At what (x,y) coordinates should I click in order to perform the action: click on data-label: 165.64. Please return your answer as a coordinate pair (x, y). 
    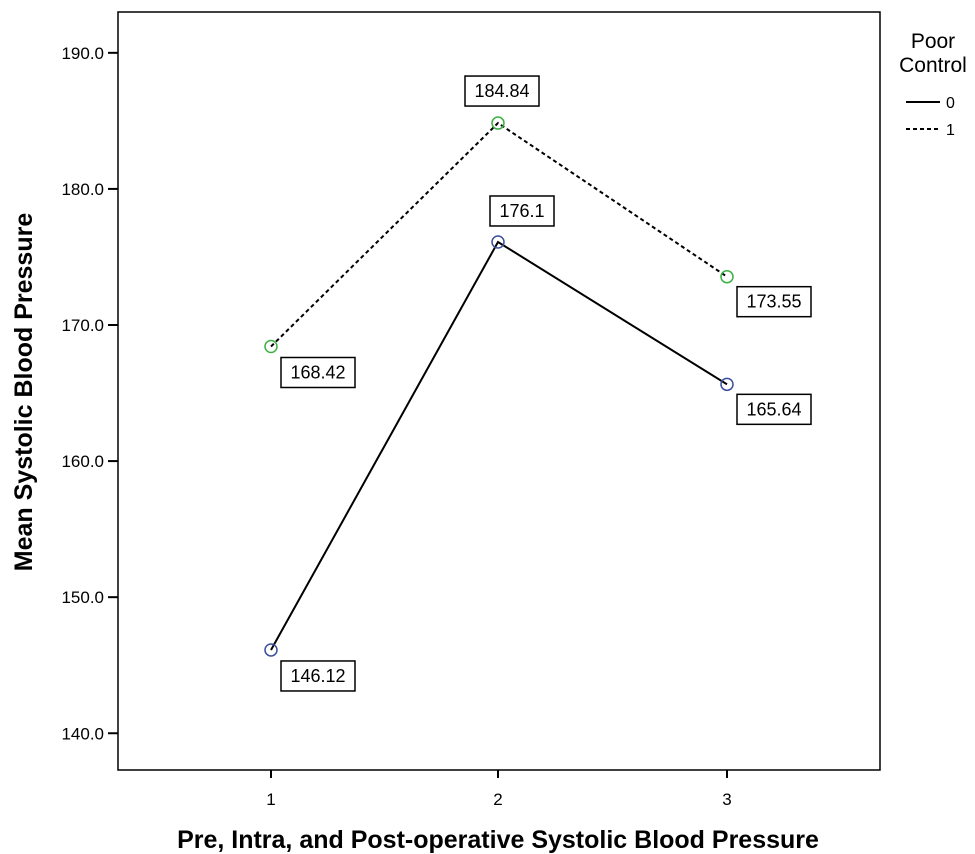
    Looking at the image, I should click on (773, 409).